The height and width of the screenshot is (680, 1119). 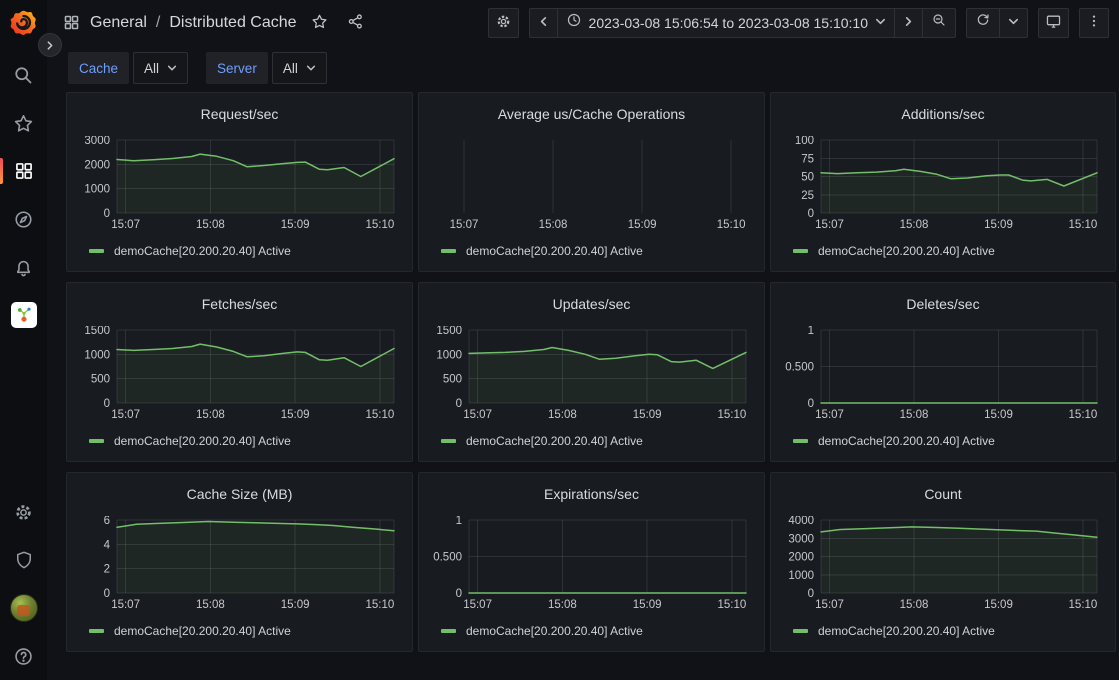 What do you see at coordinates (23, 22) in the screenshot?
I see `grafana-logo-icon` at bounding box center [23, 22].